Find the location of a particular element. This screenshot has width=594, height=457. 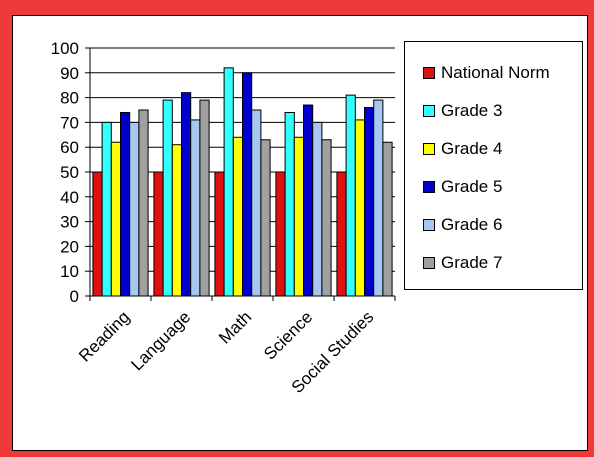

x-tick-label: Science is located at coordinates (288, 335).